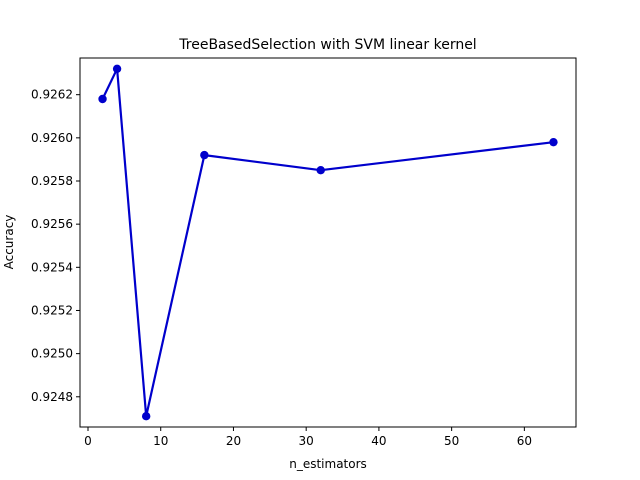 The width and height of the screenshot is (640, 480). What do you see at coordinates (52, 397) in the screenshot?
I see `y-tick-label: 0.9248` at bounding box center [52, 397].